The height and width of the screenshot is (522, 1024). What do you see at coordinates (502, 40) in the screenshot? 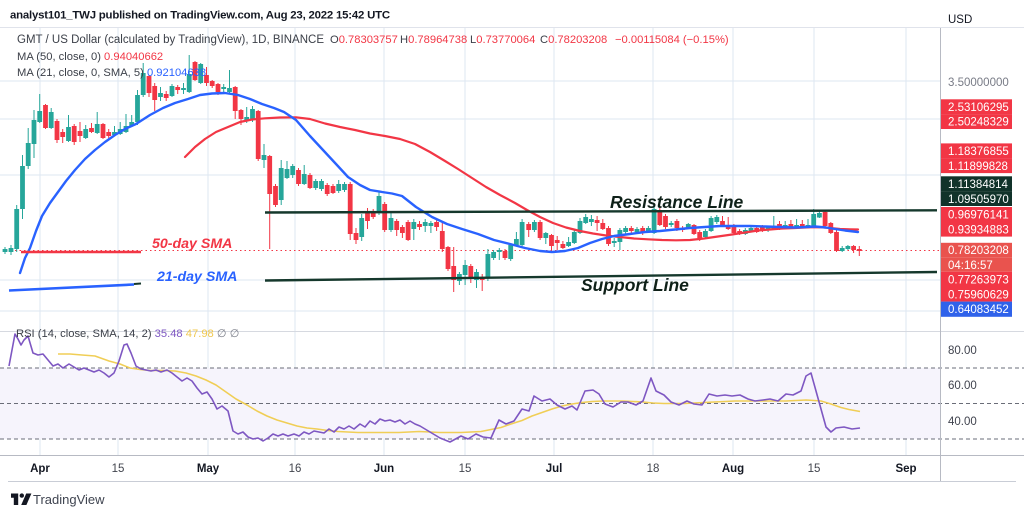
I see `svg-text: L0.73770064` at bounding box center [502, 40].